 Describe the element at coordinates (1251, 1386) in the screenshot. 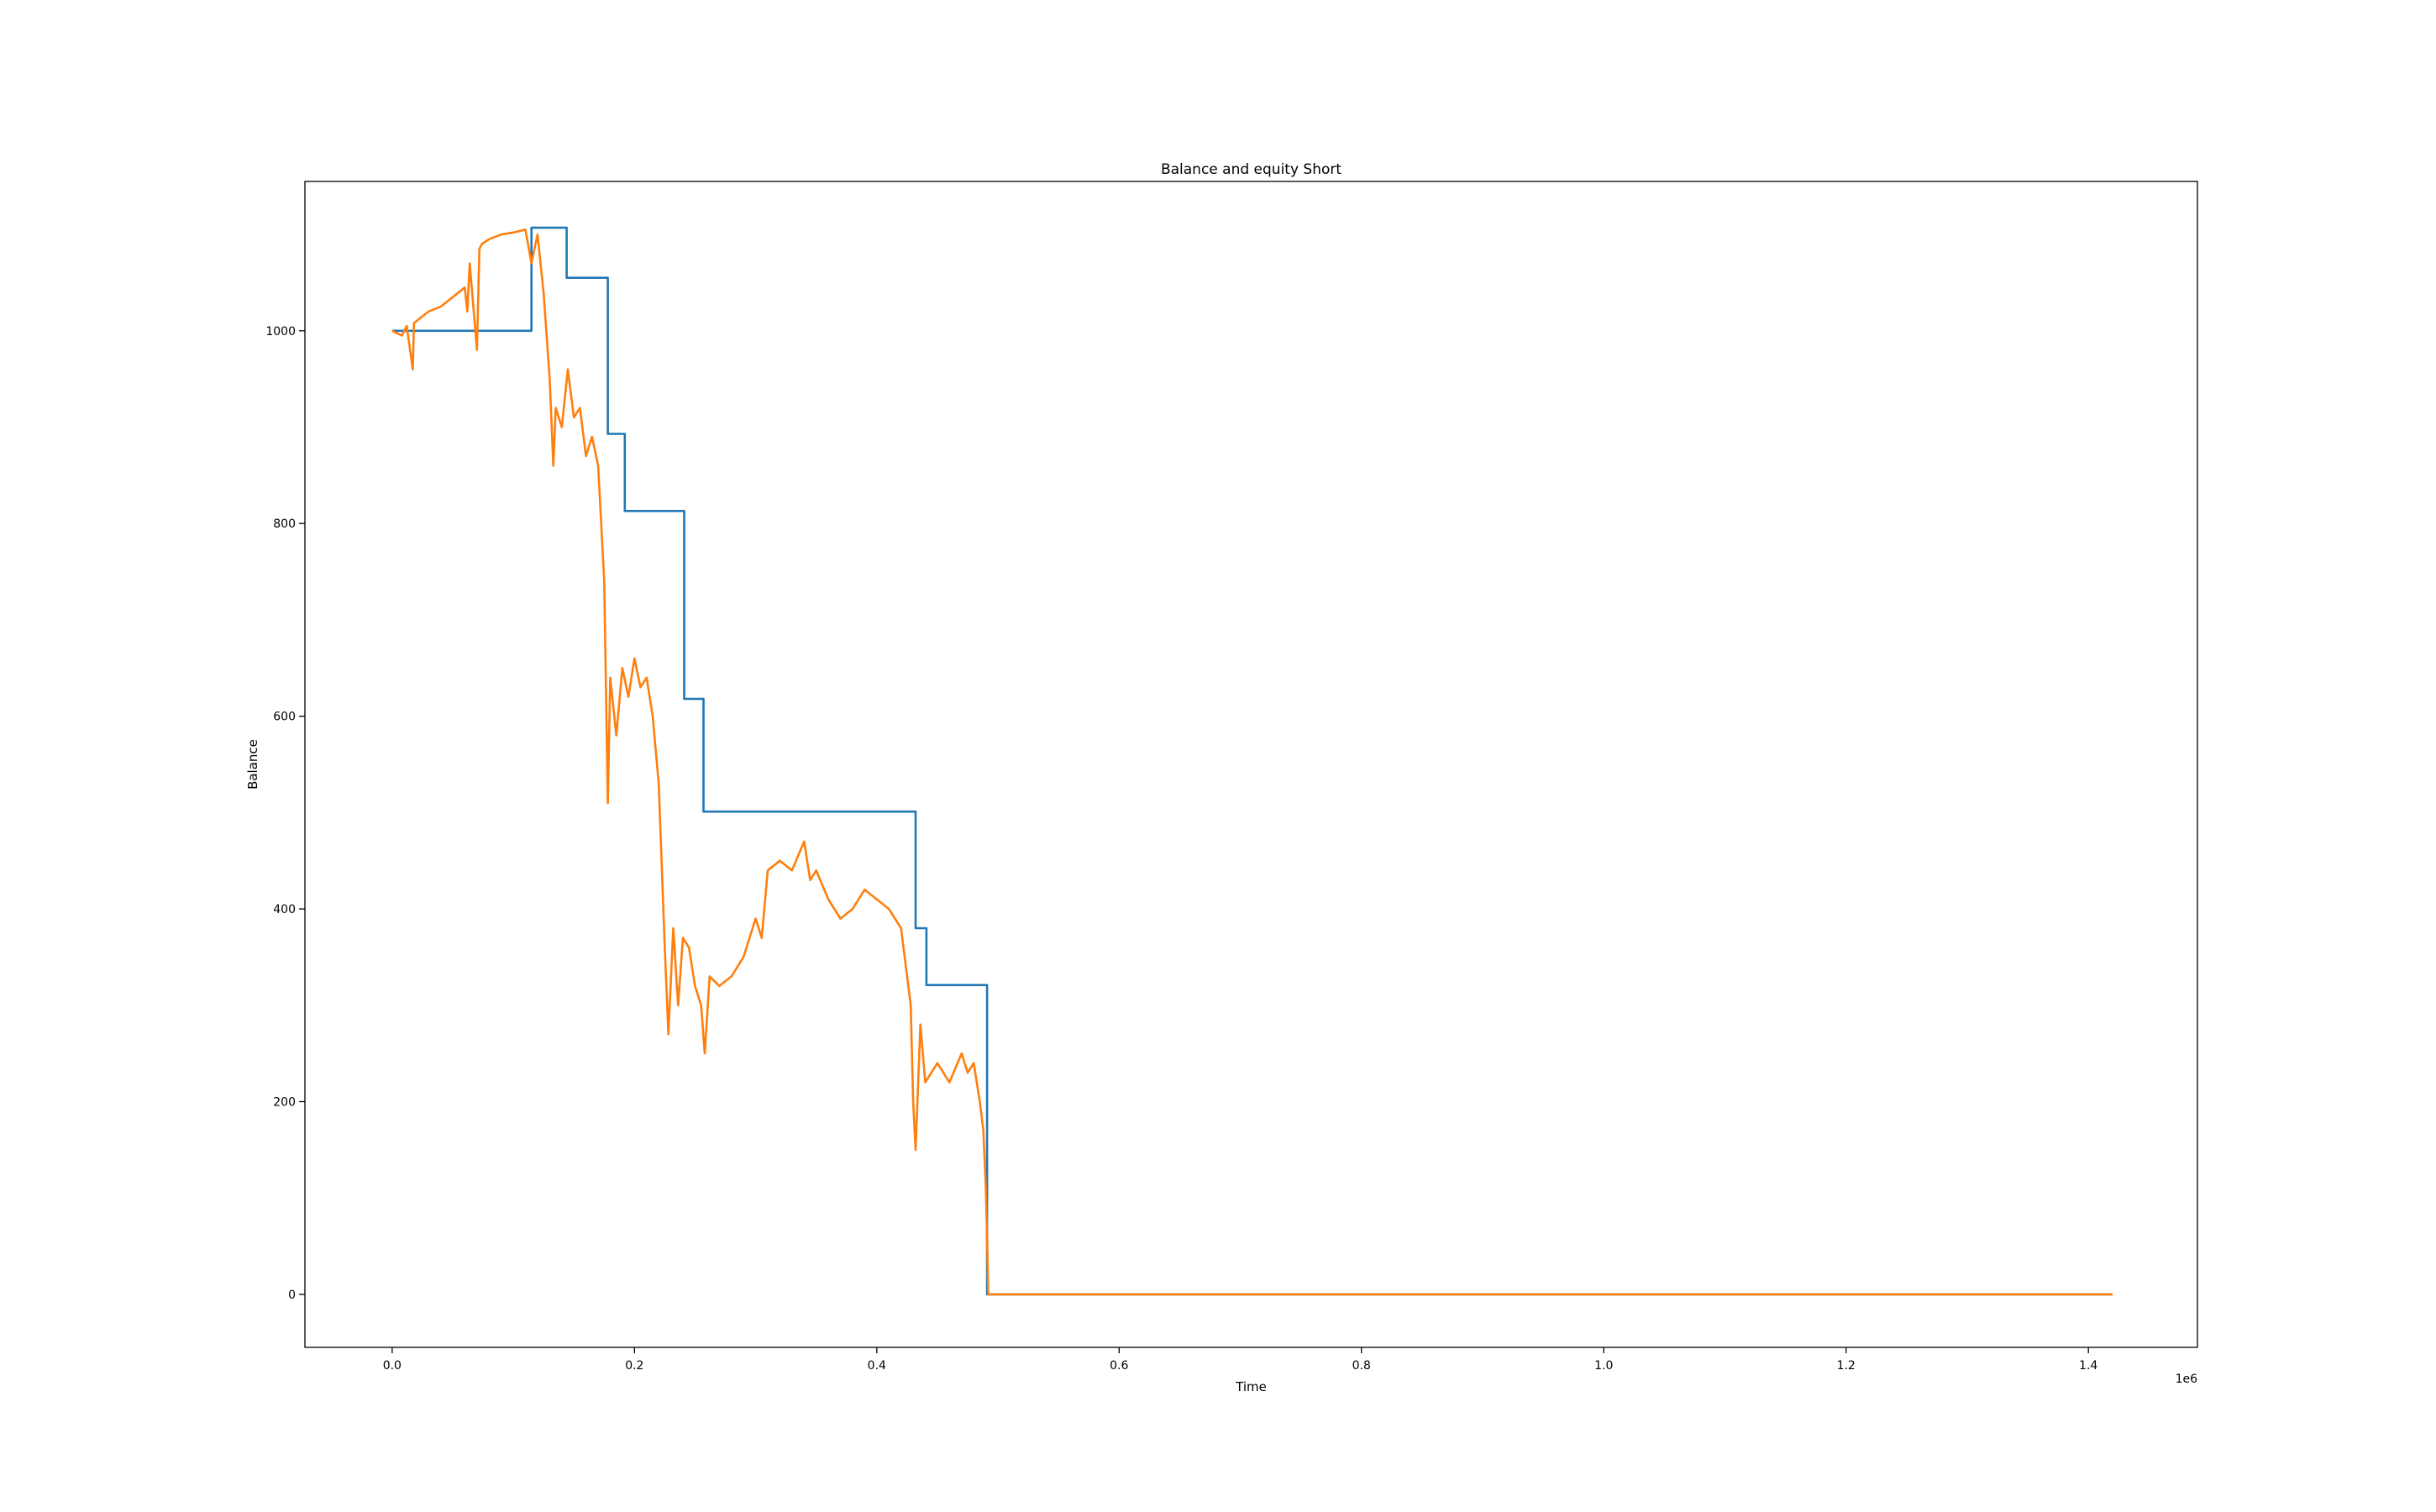

I see `x-axis-title: Time` at that location.